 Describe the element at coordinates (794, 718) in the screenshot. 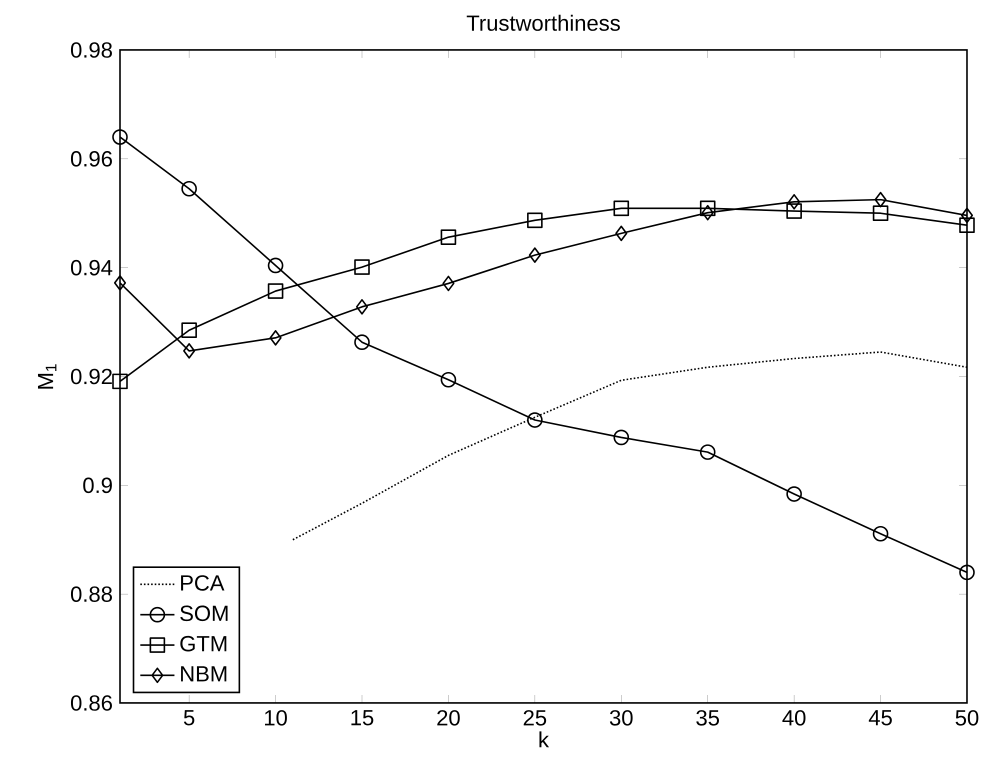

I see `x-tick-label: 40` at that location.